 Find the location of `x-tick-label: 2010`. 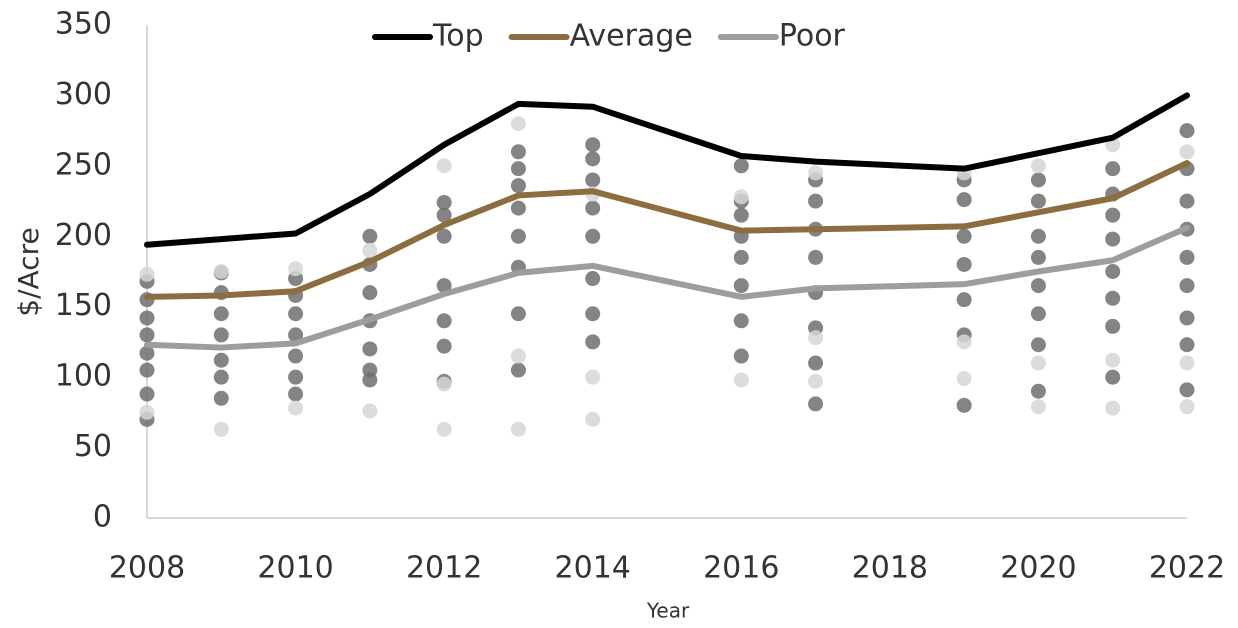

x-tick-label: 2010 is located at coordinates (295, 568).